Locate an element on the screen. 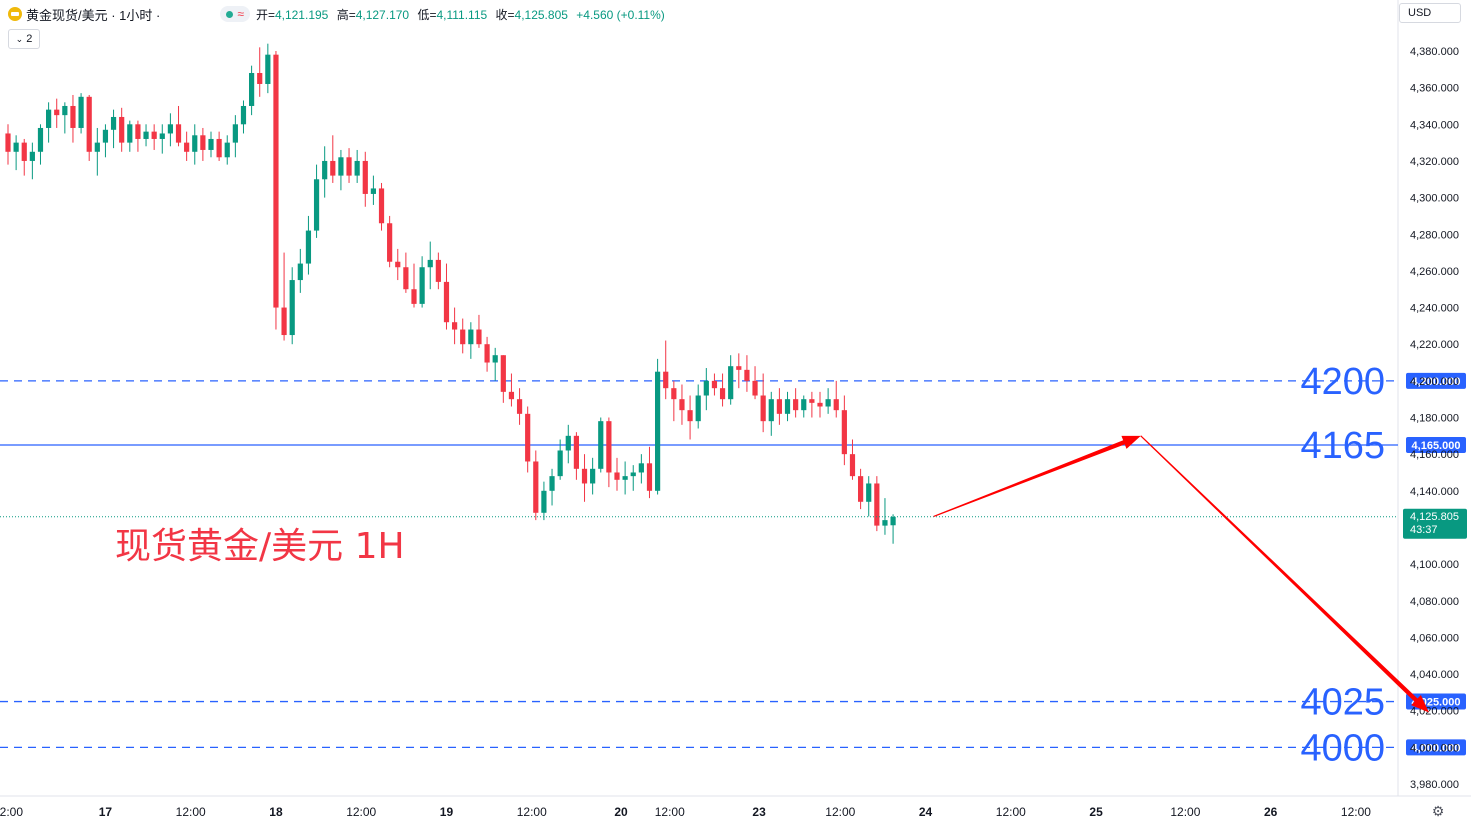  high-label: 高= is located at coordinates (346, 14).